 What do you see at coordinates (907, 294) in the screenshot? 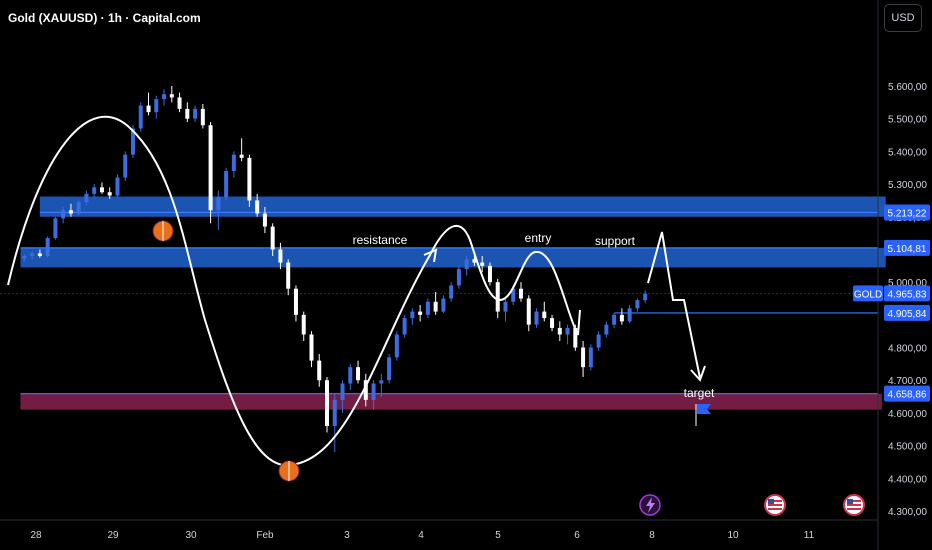
I see `price-tag-label-2: 4.965,83` at bounding box center [907, 294].